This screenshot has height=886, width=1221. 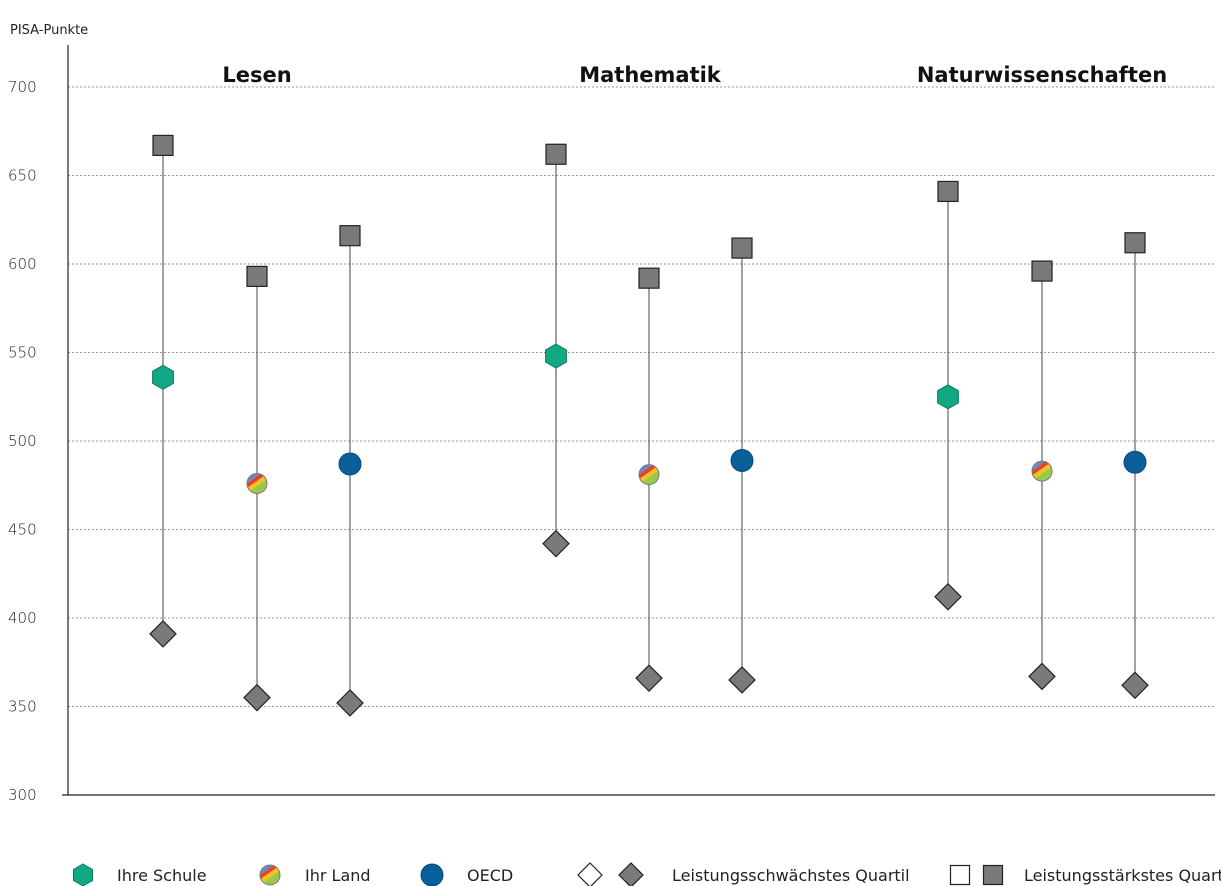 I want to click on legend-high-label: Leistungsstärkstes Quartil, so click(x=1122, y=875).